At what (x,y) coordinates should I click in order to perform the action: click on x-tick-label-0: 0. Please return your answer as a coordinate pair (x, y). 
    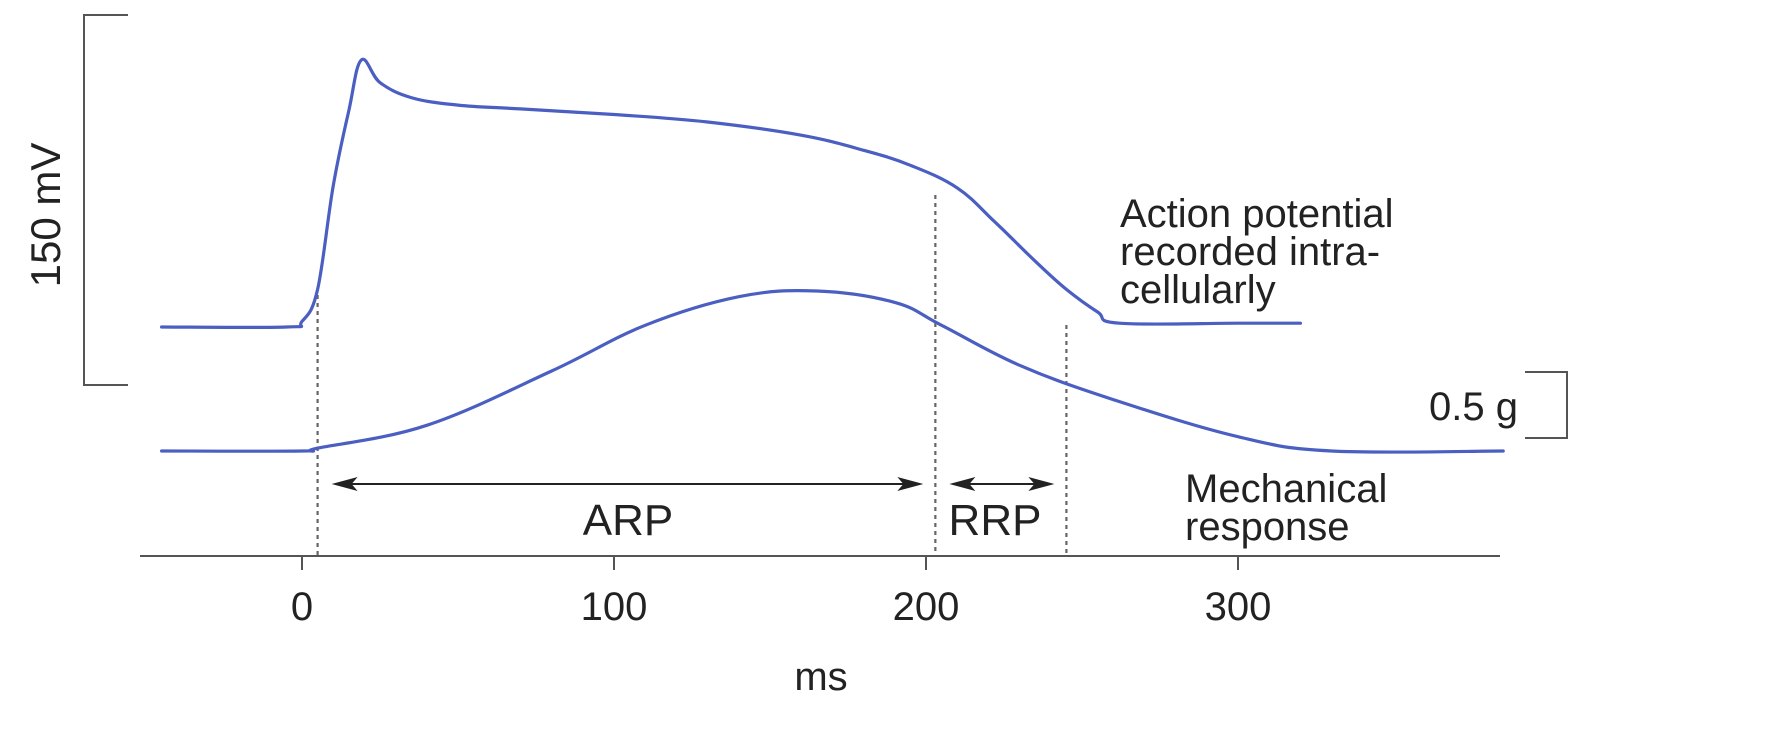
    Looking at the image, I should click on (302, 607).